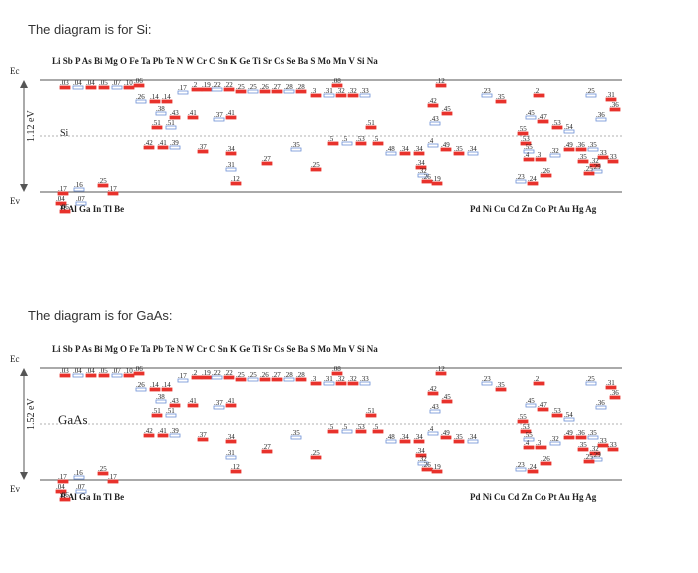 Image resolution: width=698 pixels, height=573 pixels. Describe the element at coordinates (206, 85) in the screenshot. I see `impurity-level-label: .19` at that location.